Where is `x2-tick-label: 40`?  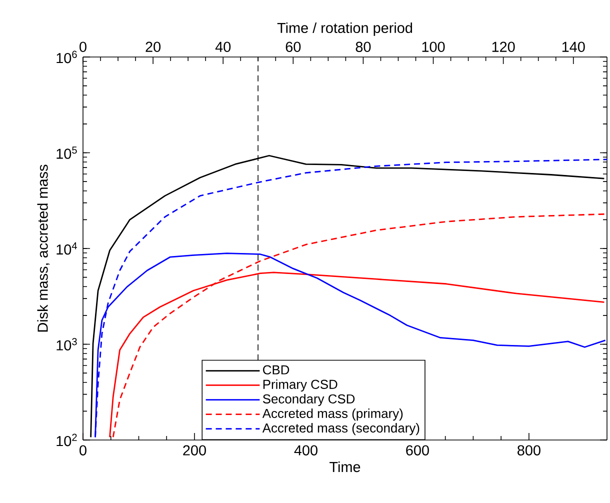
x2-tick-label: 40 is located at coordinates (223, 47).